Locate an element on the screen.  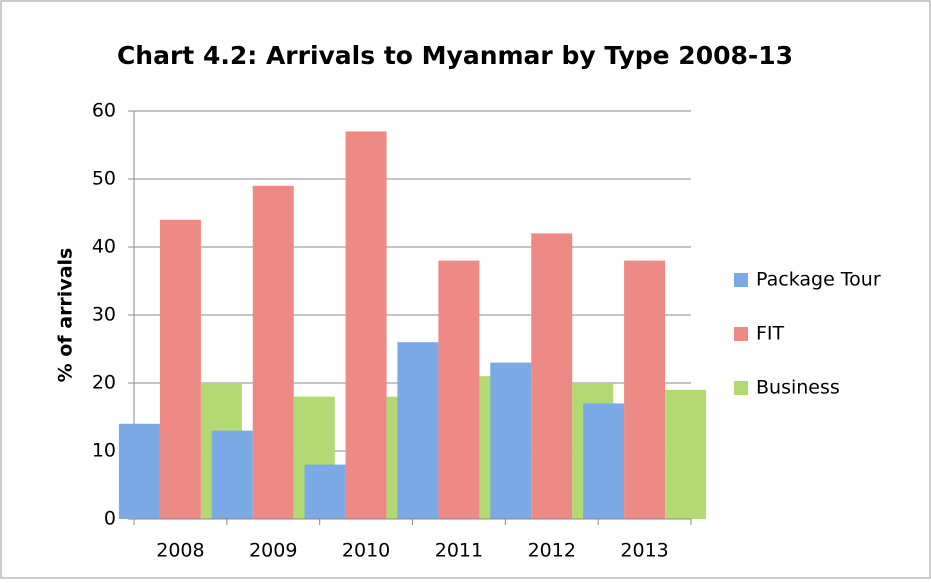
x-tick-label: 2013 is located at coordinates (644, 551).